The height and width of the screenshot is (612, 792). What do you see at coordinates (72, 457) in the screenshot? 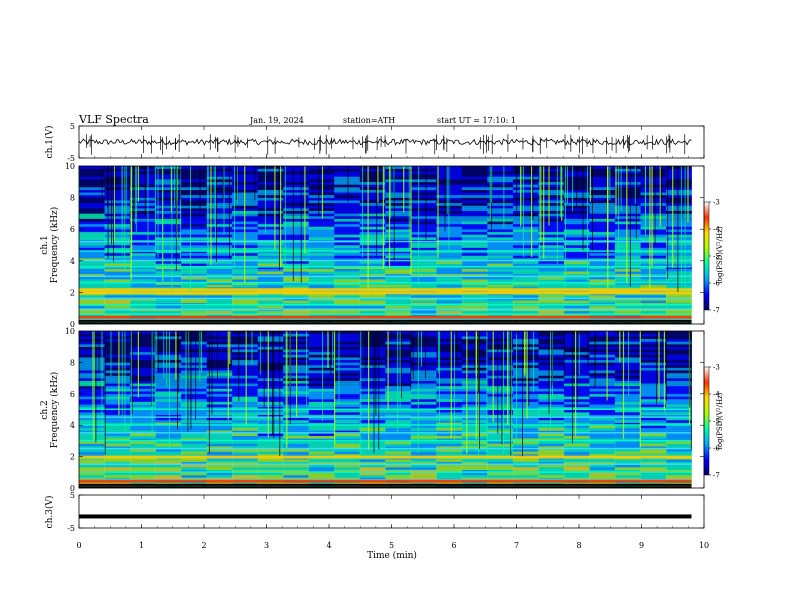
I see `ch2-spectrogram-ytick-label: 2` at bounding box center [72, 457].